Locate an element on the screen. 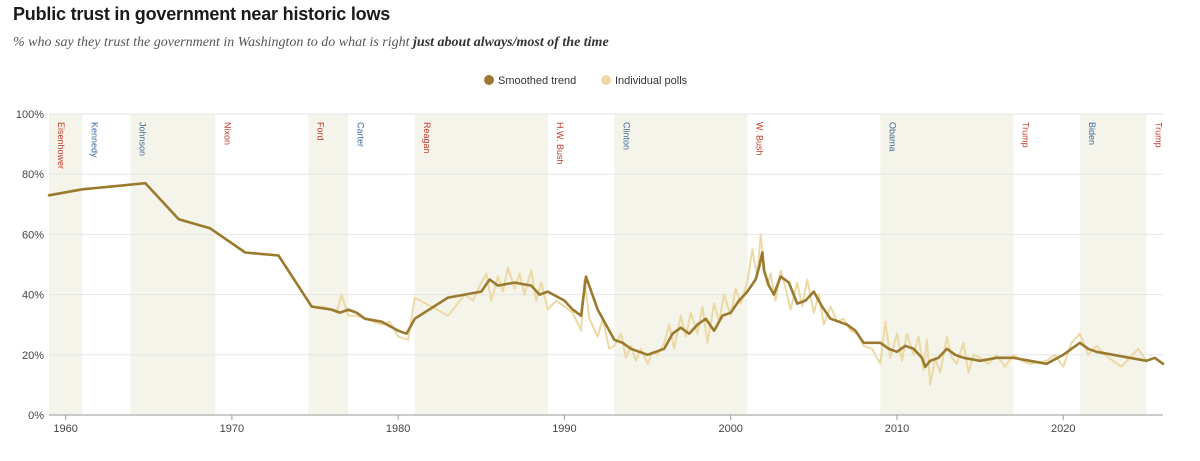  president-label: Johnson is located at coordinates (142, 139).